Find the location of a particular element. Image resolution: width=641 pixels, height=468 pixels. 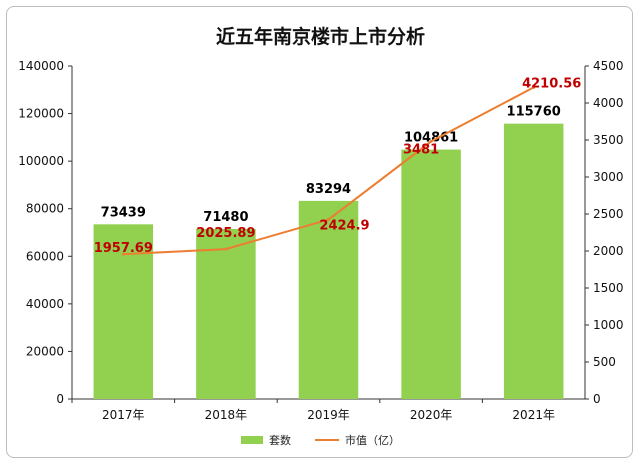

y-right-tick-label: 1000 is located at coordinates (608, 325).